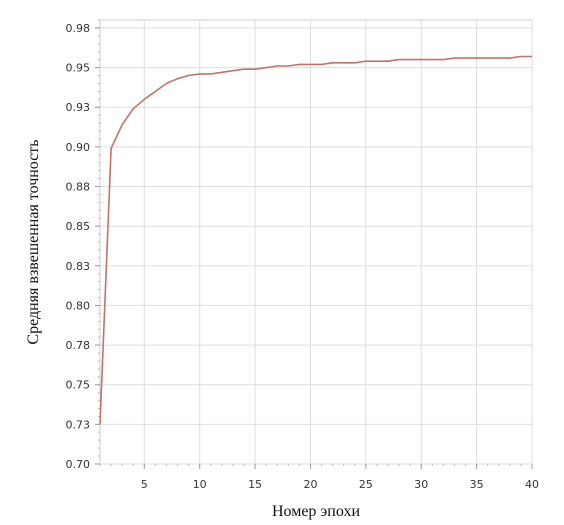 The image size is (564, 525). What do you see at coordinates (316, 511) in the screenshot?
I see `x-axis-title: Номер эпохи` at bounding box center [316, 511].